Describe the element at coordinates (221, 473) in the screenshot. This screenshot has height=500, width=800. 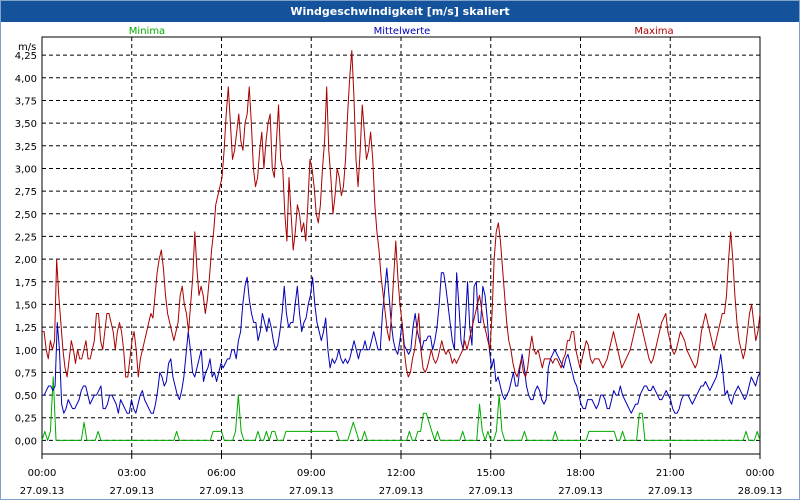
I see `x-tick-time: 06:00` at that location.